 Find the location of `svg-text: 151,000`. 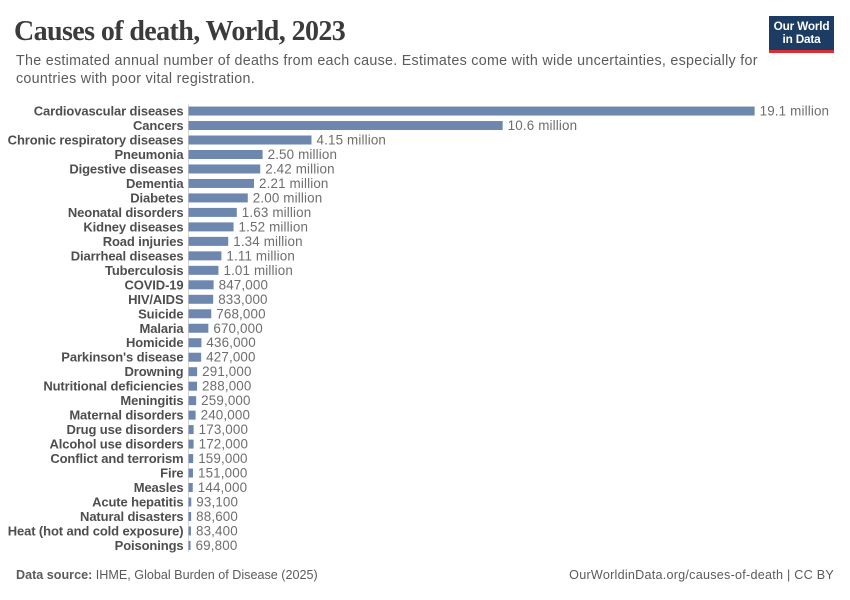

svg-text: 151,000 is located at coordinates (222, 473).